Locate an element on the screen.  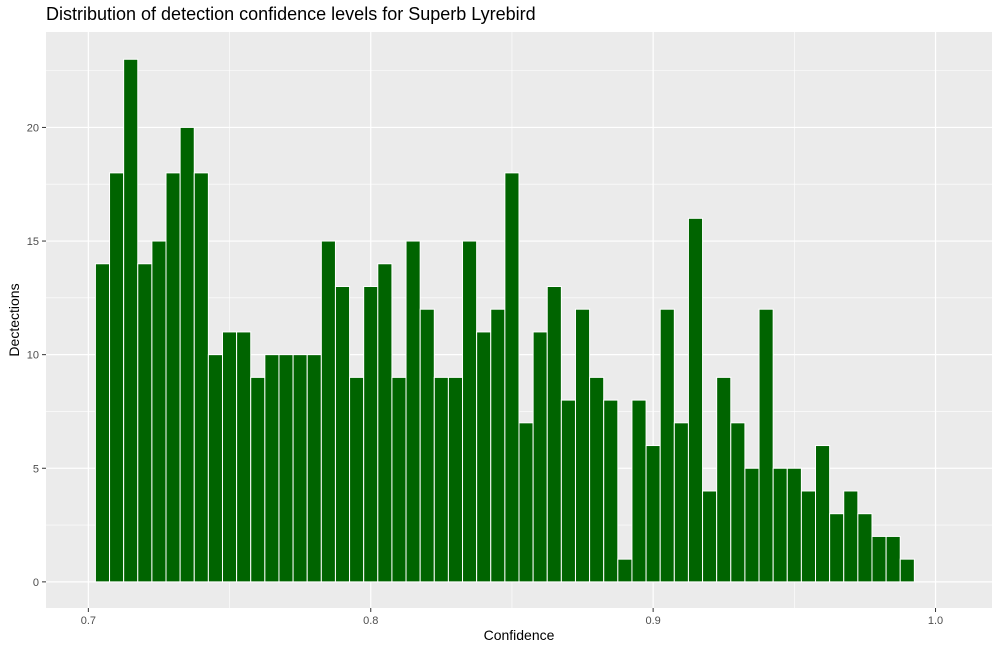
y-tick-label: 15 is located at coordinates (33, 242).